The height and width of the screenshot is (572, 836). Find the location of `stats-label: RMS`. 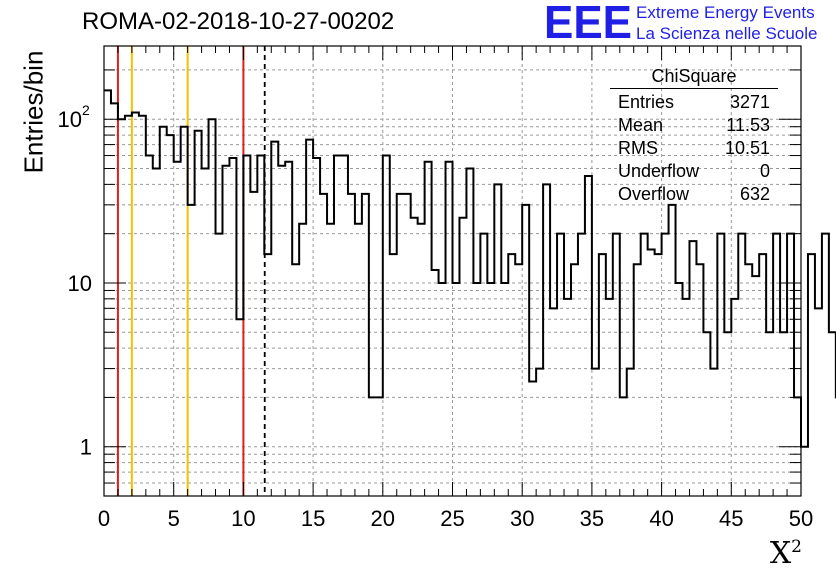

stats-label: RMS is located at coordinates (638, 148).